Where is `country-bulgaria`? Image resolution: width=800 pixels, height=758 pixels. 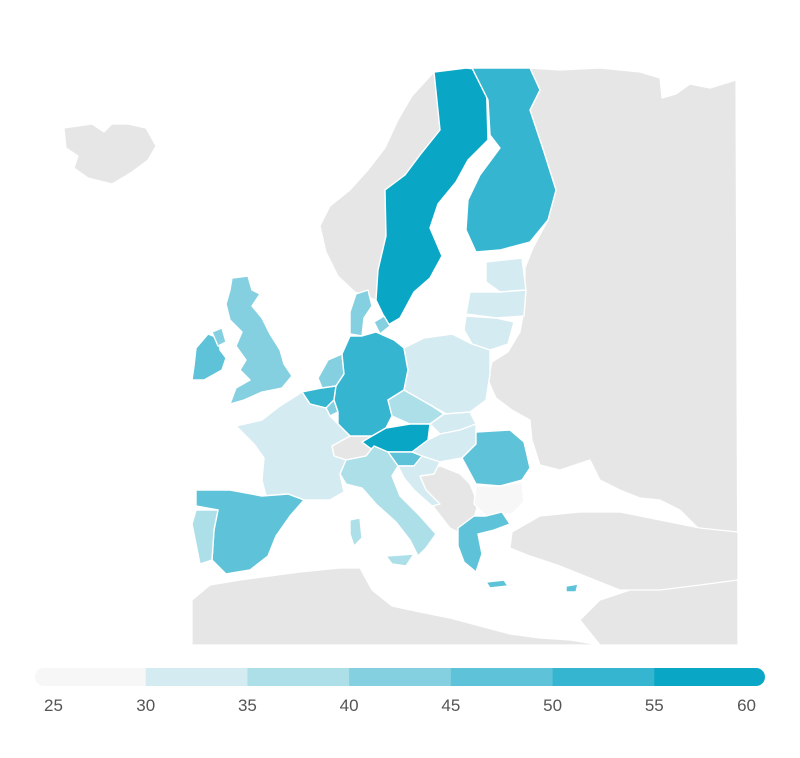 country-bulgaria is located at coordinates (499, 499).